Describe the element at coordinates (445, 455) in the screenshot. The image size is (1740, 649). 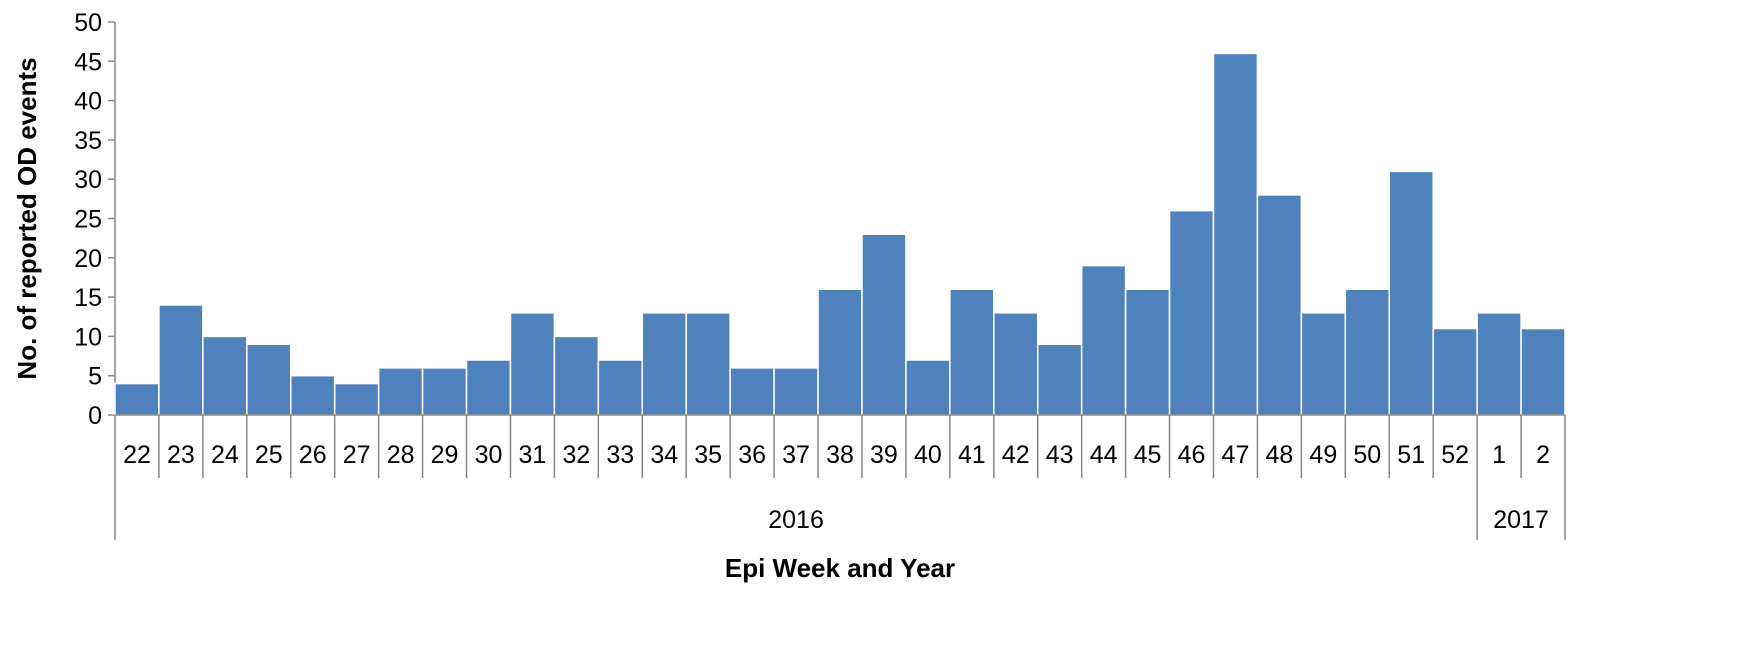
I see `x-tick-label: 29` at that location.